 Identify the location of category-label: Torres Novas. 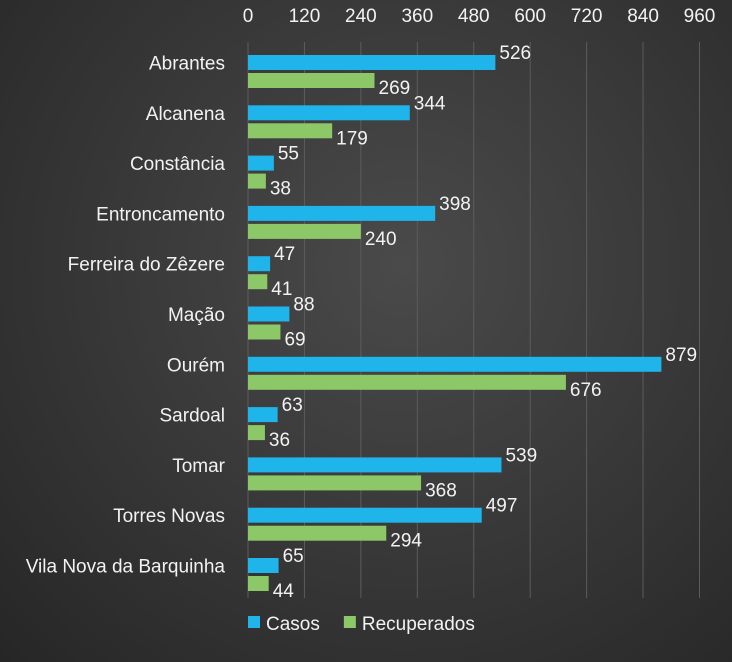
(169, 516).